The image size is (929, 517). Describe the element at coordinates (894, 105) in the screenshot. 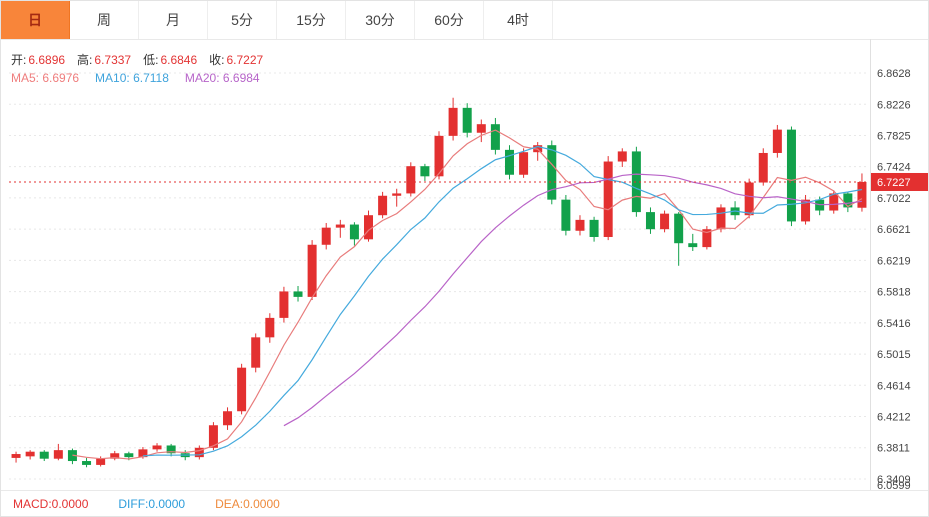

I see `y-axis-label: 6.8226` at that location.